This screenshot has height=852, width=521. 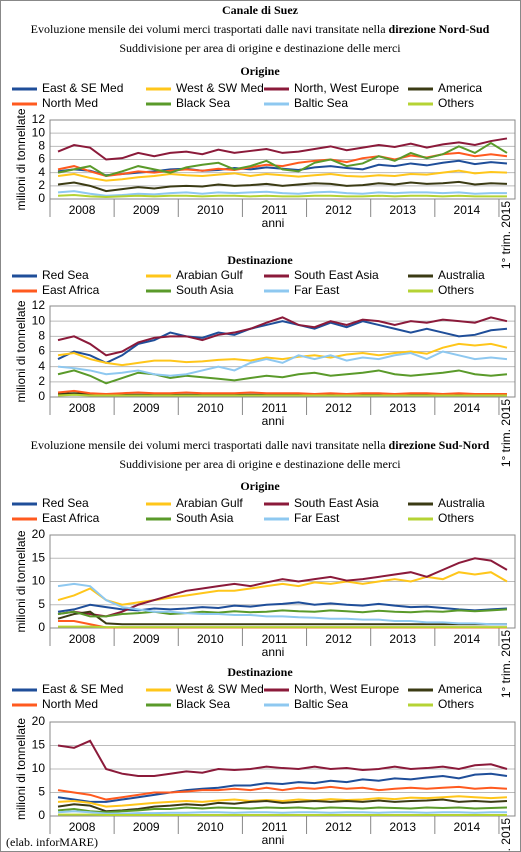 What do you see at coordinates (220, 88) in the screenshot?
I see `legend-label: West & SW Med` at bounding box center [220, 88].